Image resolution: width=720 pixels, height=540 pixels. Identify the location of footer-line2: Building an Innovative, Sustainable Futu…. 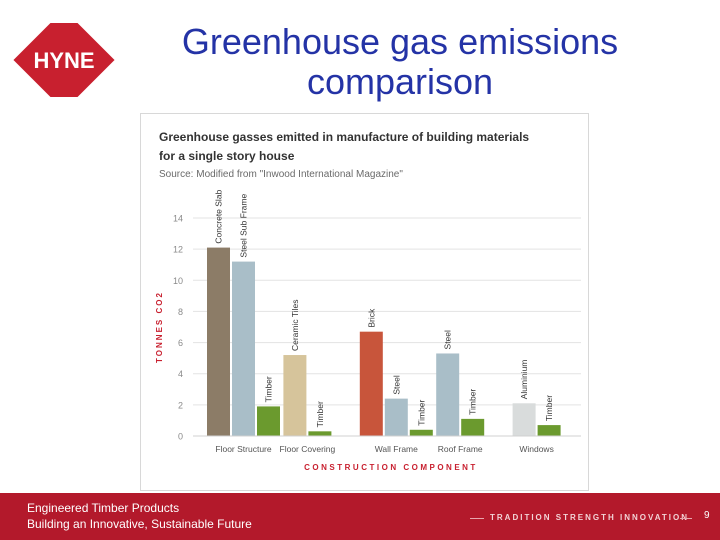
(139, 524).